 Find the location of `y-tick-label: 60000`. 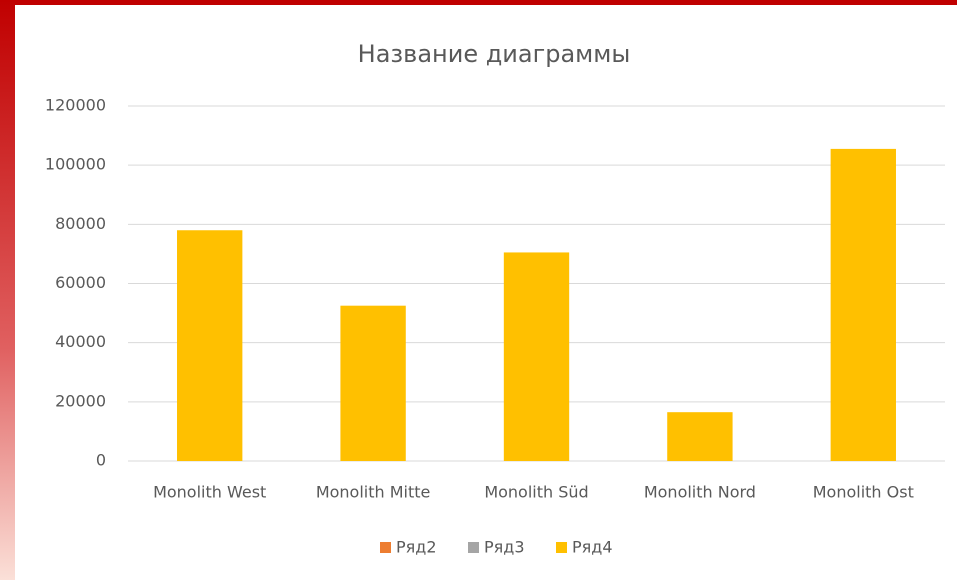

y-tick-label: 60000 is located at coordinates (80, 282).